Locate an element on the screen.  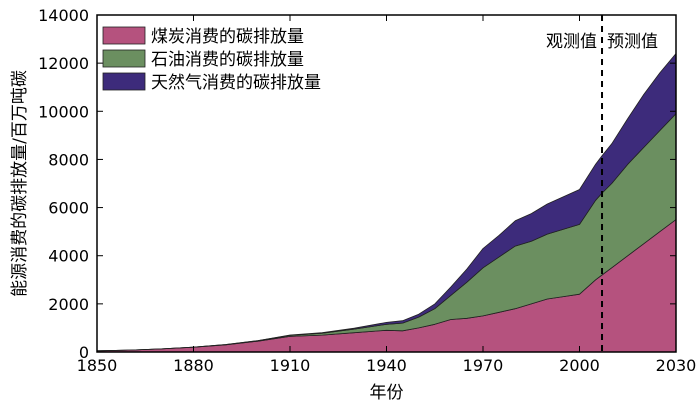
x-tick-label: 1850 is located at coordinates (97, 365).